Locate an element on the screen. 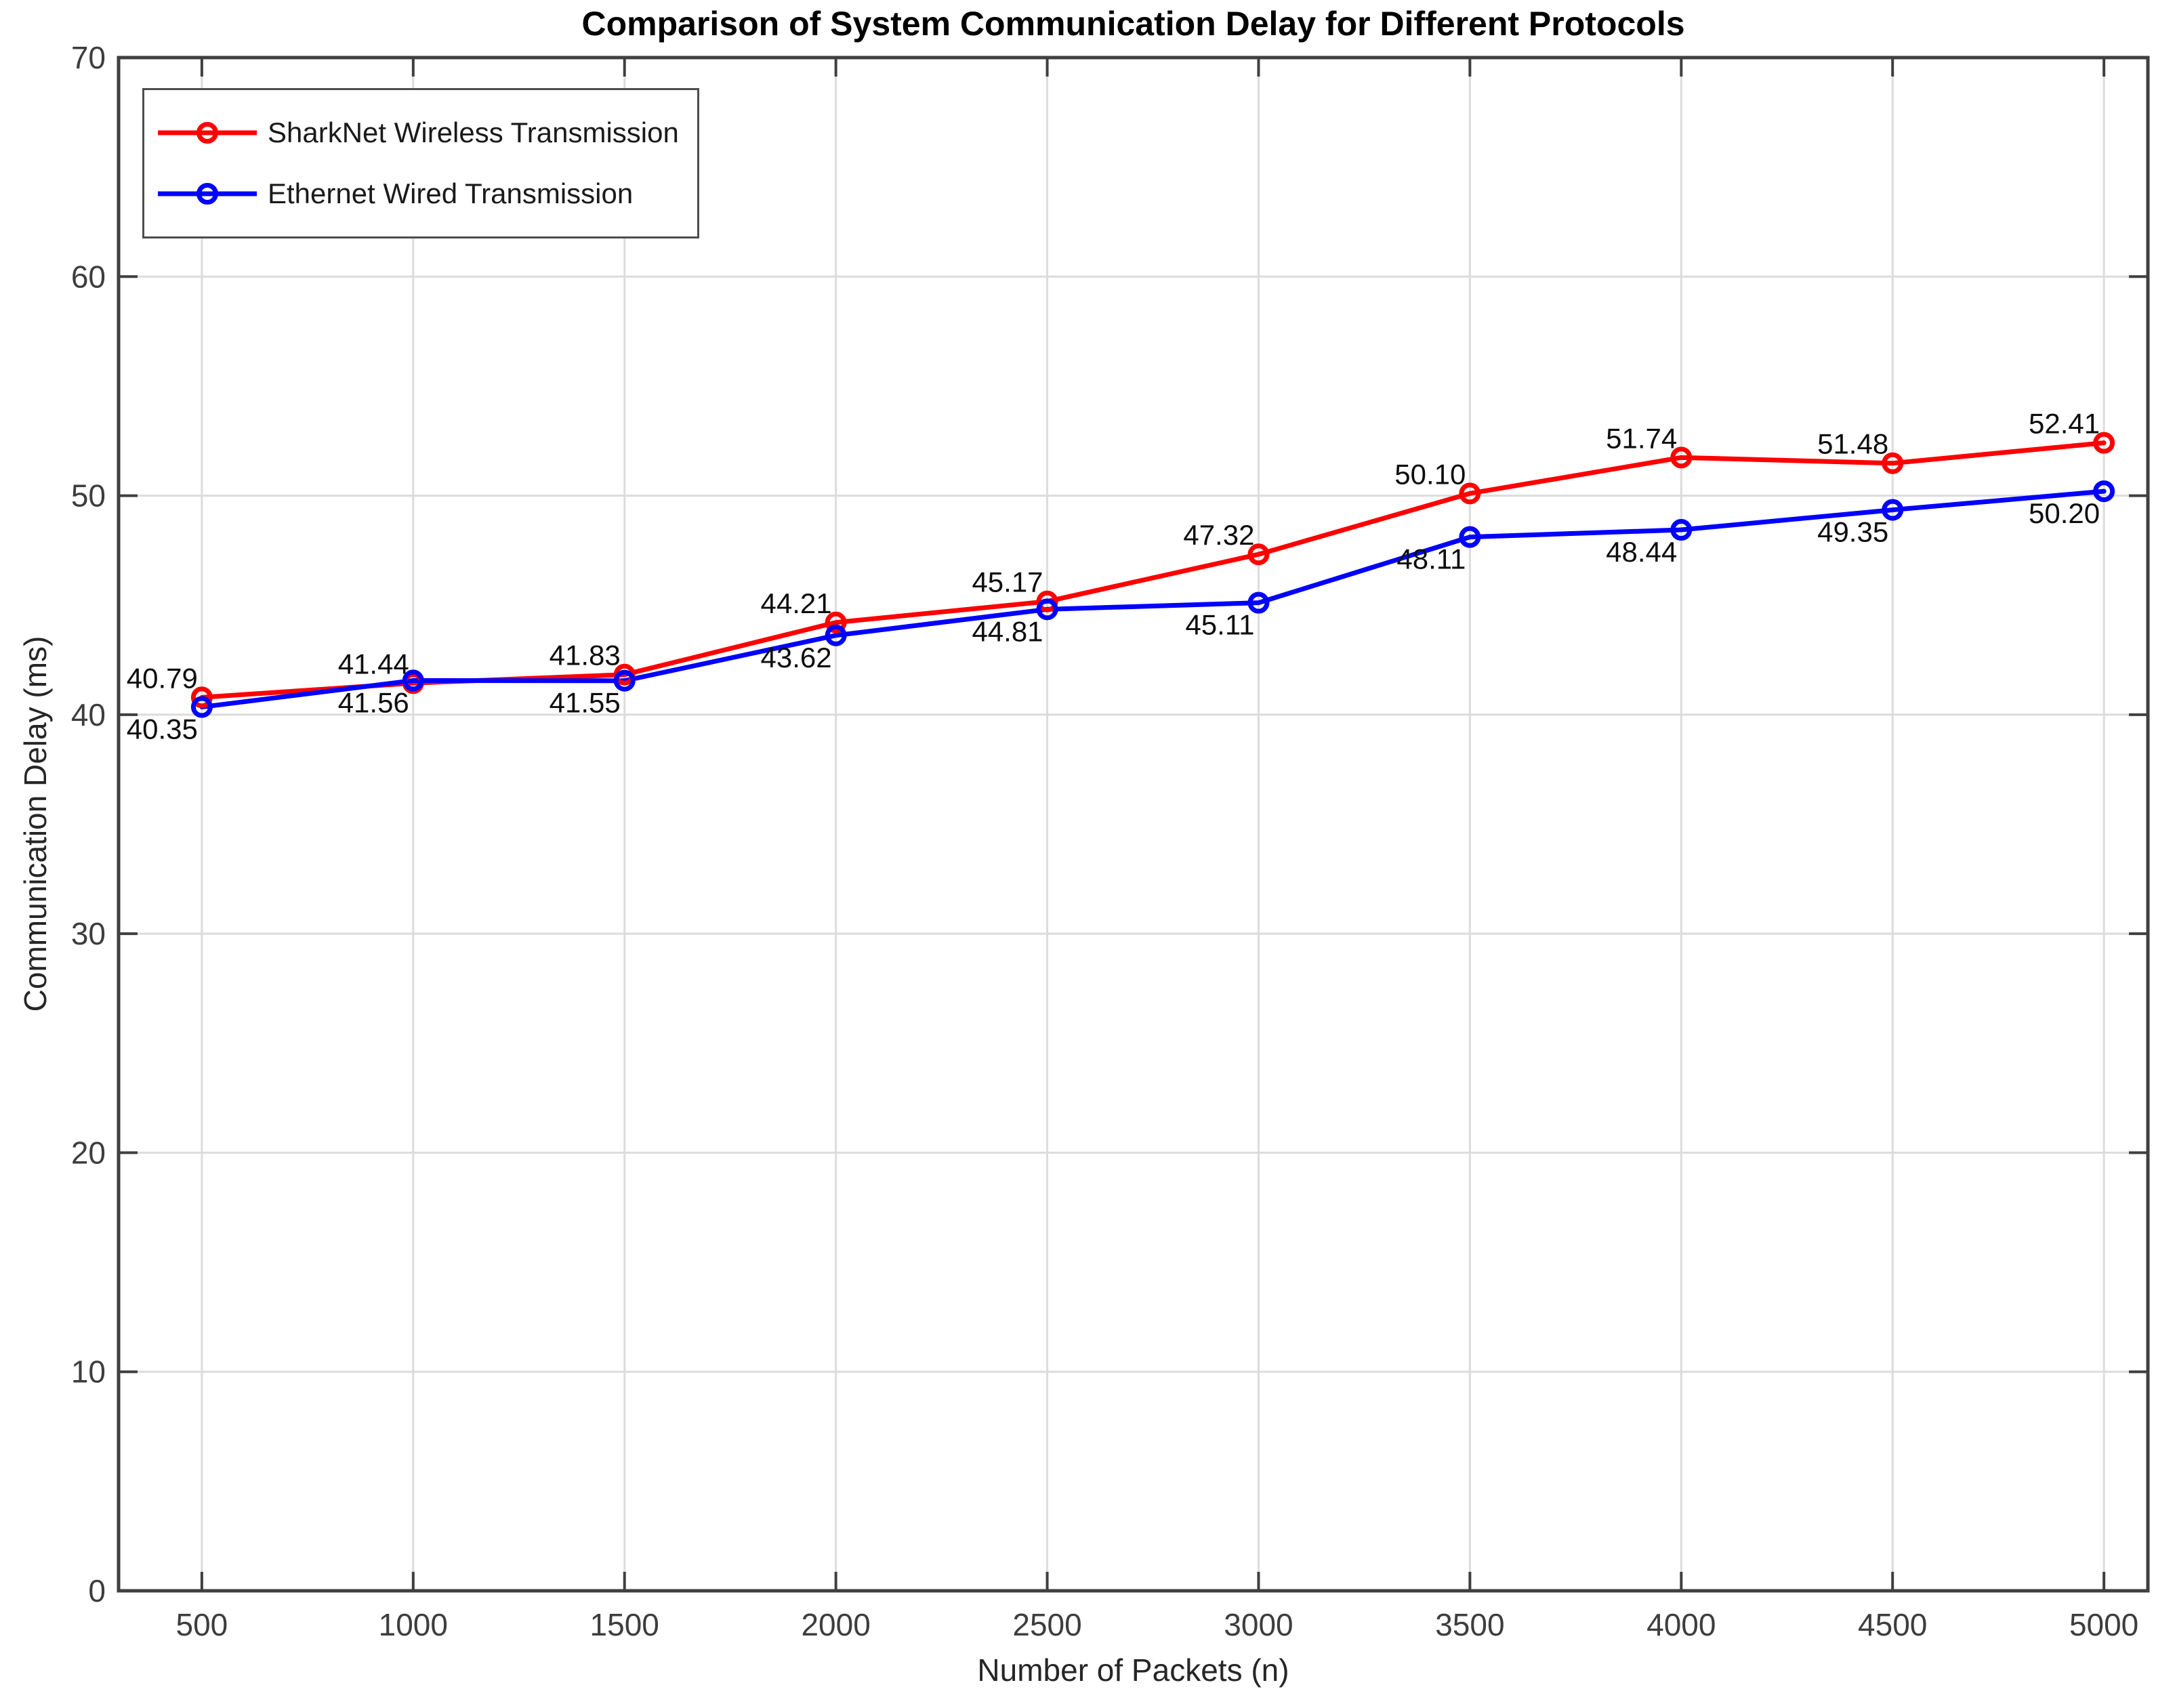 The height and width of the screenshot is (1708, 2175). x-axis-label: Number of Packets (n) is located at coordinates (1133, 1670).